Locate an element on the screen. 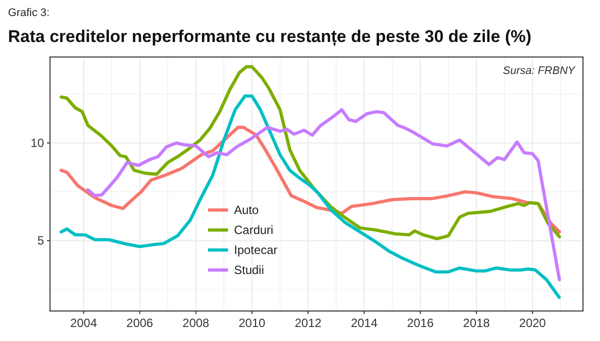 This screenshot has height=341, width=600. text: Grafic 3: is located at coordinates (29, 13).